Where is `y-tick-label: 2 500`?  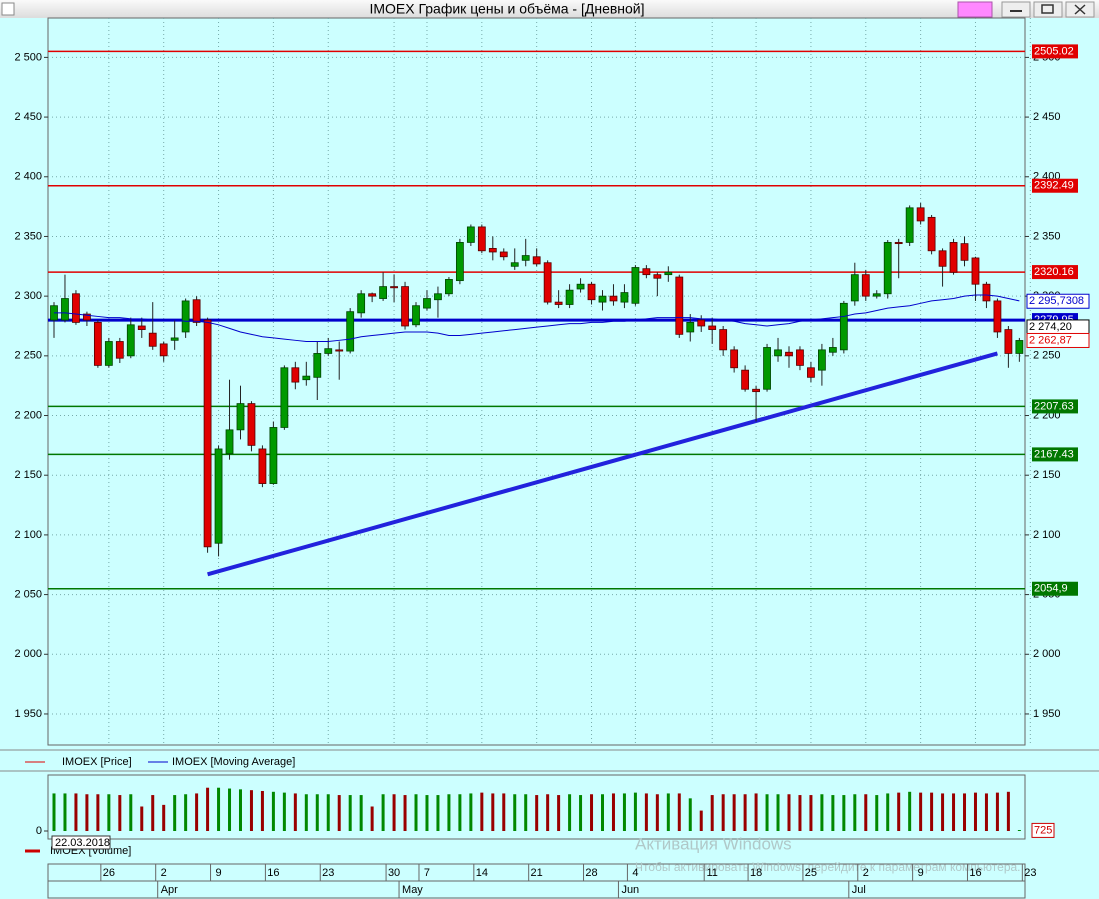
y-tick-label: 2 500 is located at coordinates (28, 57).